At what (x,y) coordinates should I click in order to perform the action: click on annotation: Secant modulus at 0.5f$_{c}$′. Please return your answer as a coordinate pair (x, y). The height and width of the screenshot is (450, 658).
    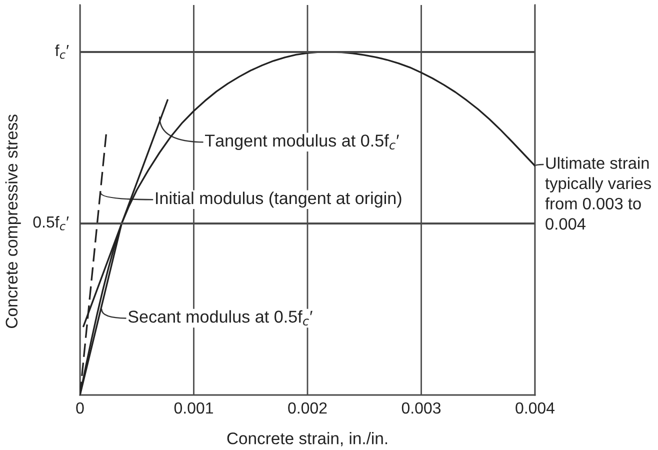
    Looking at the image, I should click on (220, 318).